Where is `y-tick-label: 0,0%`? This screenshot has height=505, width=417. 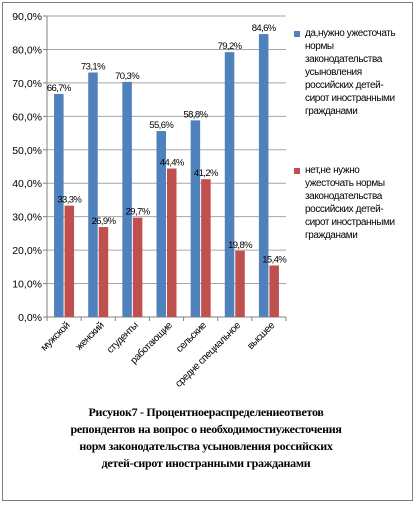 y-tick-label: 0,0% is located at coordinates (30, 318).